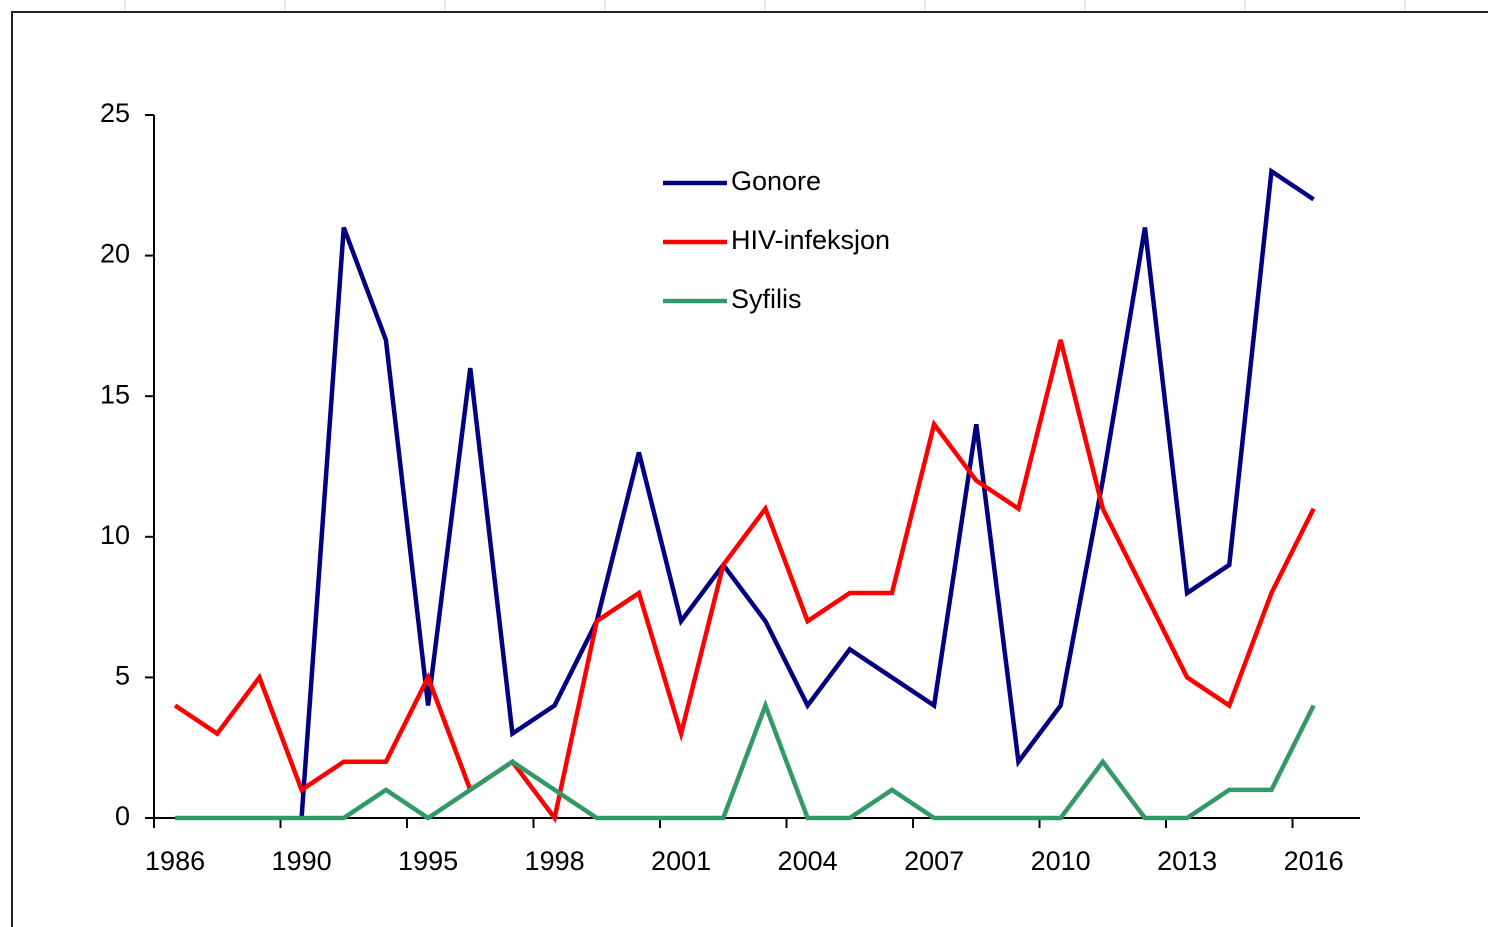 This screenshot has height=927, width=1488. Describe the element at coordinates (115, 394) in the screenshot. I see `y-tick-label: 15` at that location.